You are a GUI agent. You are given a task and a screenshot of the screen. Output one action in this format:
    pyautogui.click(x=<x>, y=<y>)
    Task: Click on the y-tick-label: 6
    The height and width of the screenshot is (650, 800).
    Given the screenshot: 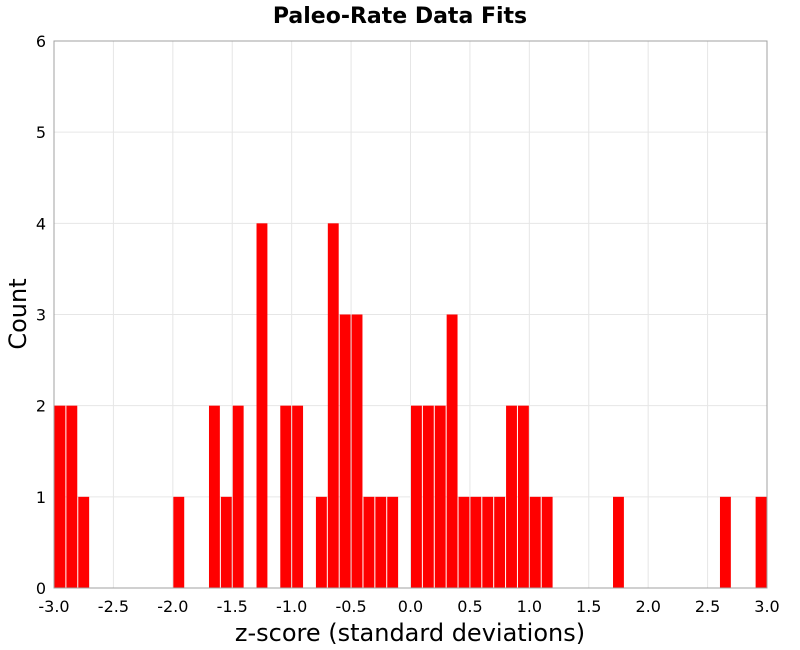 What is the action you would take?
    pyautogui.click(x=41, y=41)
    